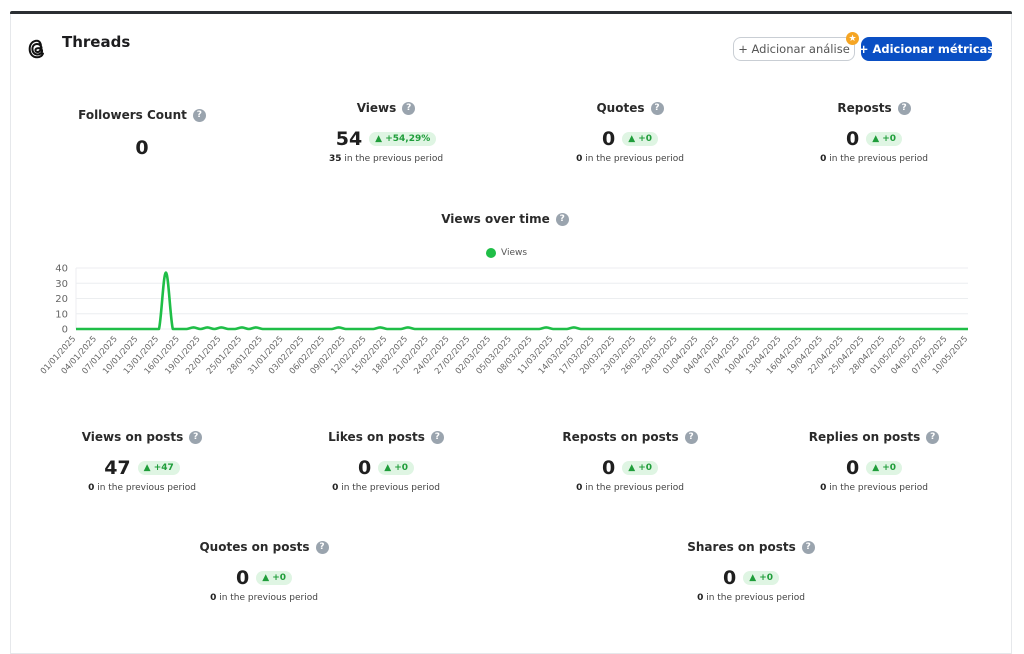 Image resolution: width=1024 pixels, height=654 pixels. What do you see at coordinates (349, 139) in the screenshot?
I see `metric-value: 54` at bounding box center [349, 139].